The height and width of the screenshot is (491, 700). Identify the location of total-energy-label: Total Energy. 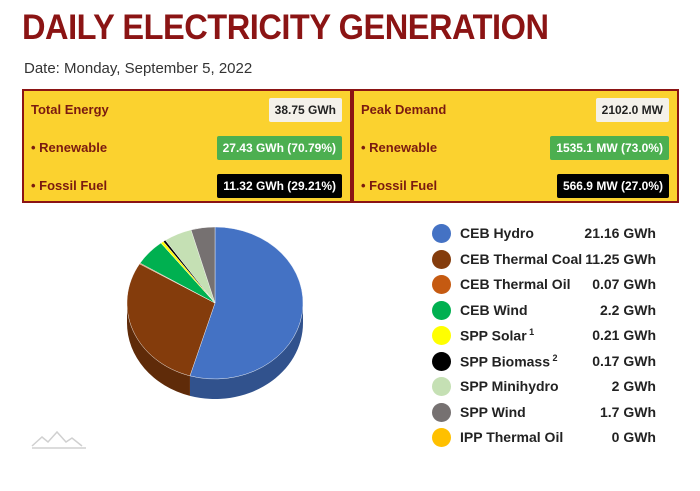
(70, 109).